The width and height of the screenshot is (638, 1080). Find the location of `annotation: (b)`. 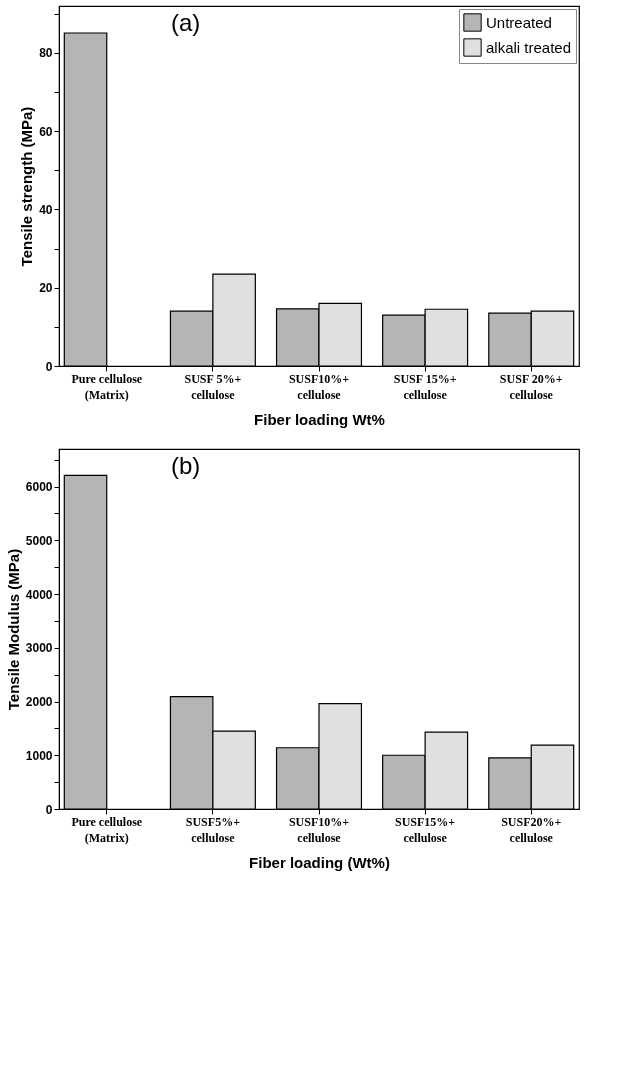

annotation: (b) is located at coordinates (186, 465).